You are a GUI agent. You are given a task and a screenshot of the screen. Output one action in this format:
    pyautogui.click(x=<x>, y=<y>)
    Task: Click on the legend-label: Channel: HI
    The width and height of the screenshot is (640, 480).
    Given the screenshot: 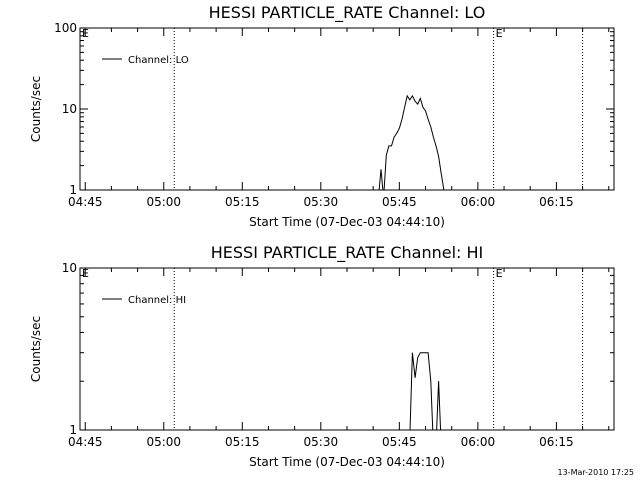 What is the action you would take?
    pyautogui.click(x=157, y=300)
    